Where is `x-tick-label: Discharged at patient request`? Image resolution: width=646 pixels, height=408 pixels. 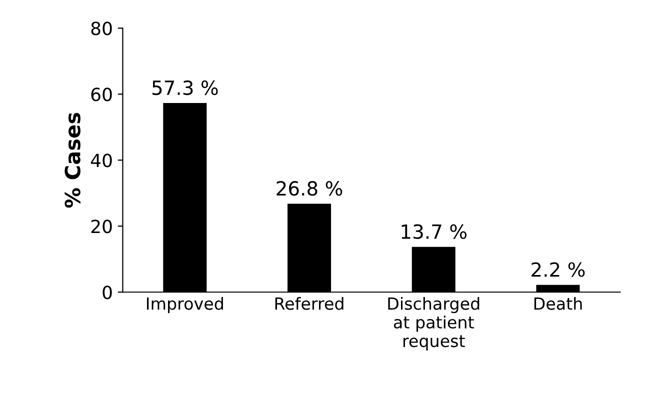
x-tick-label: Discharged at patient request is located at coordinates (434, 323).